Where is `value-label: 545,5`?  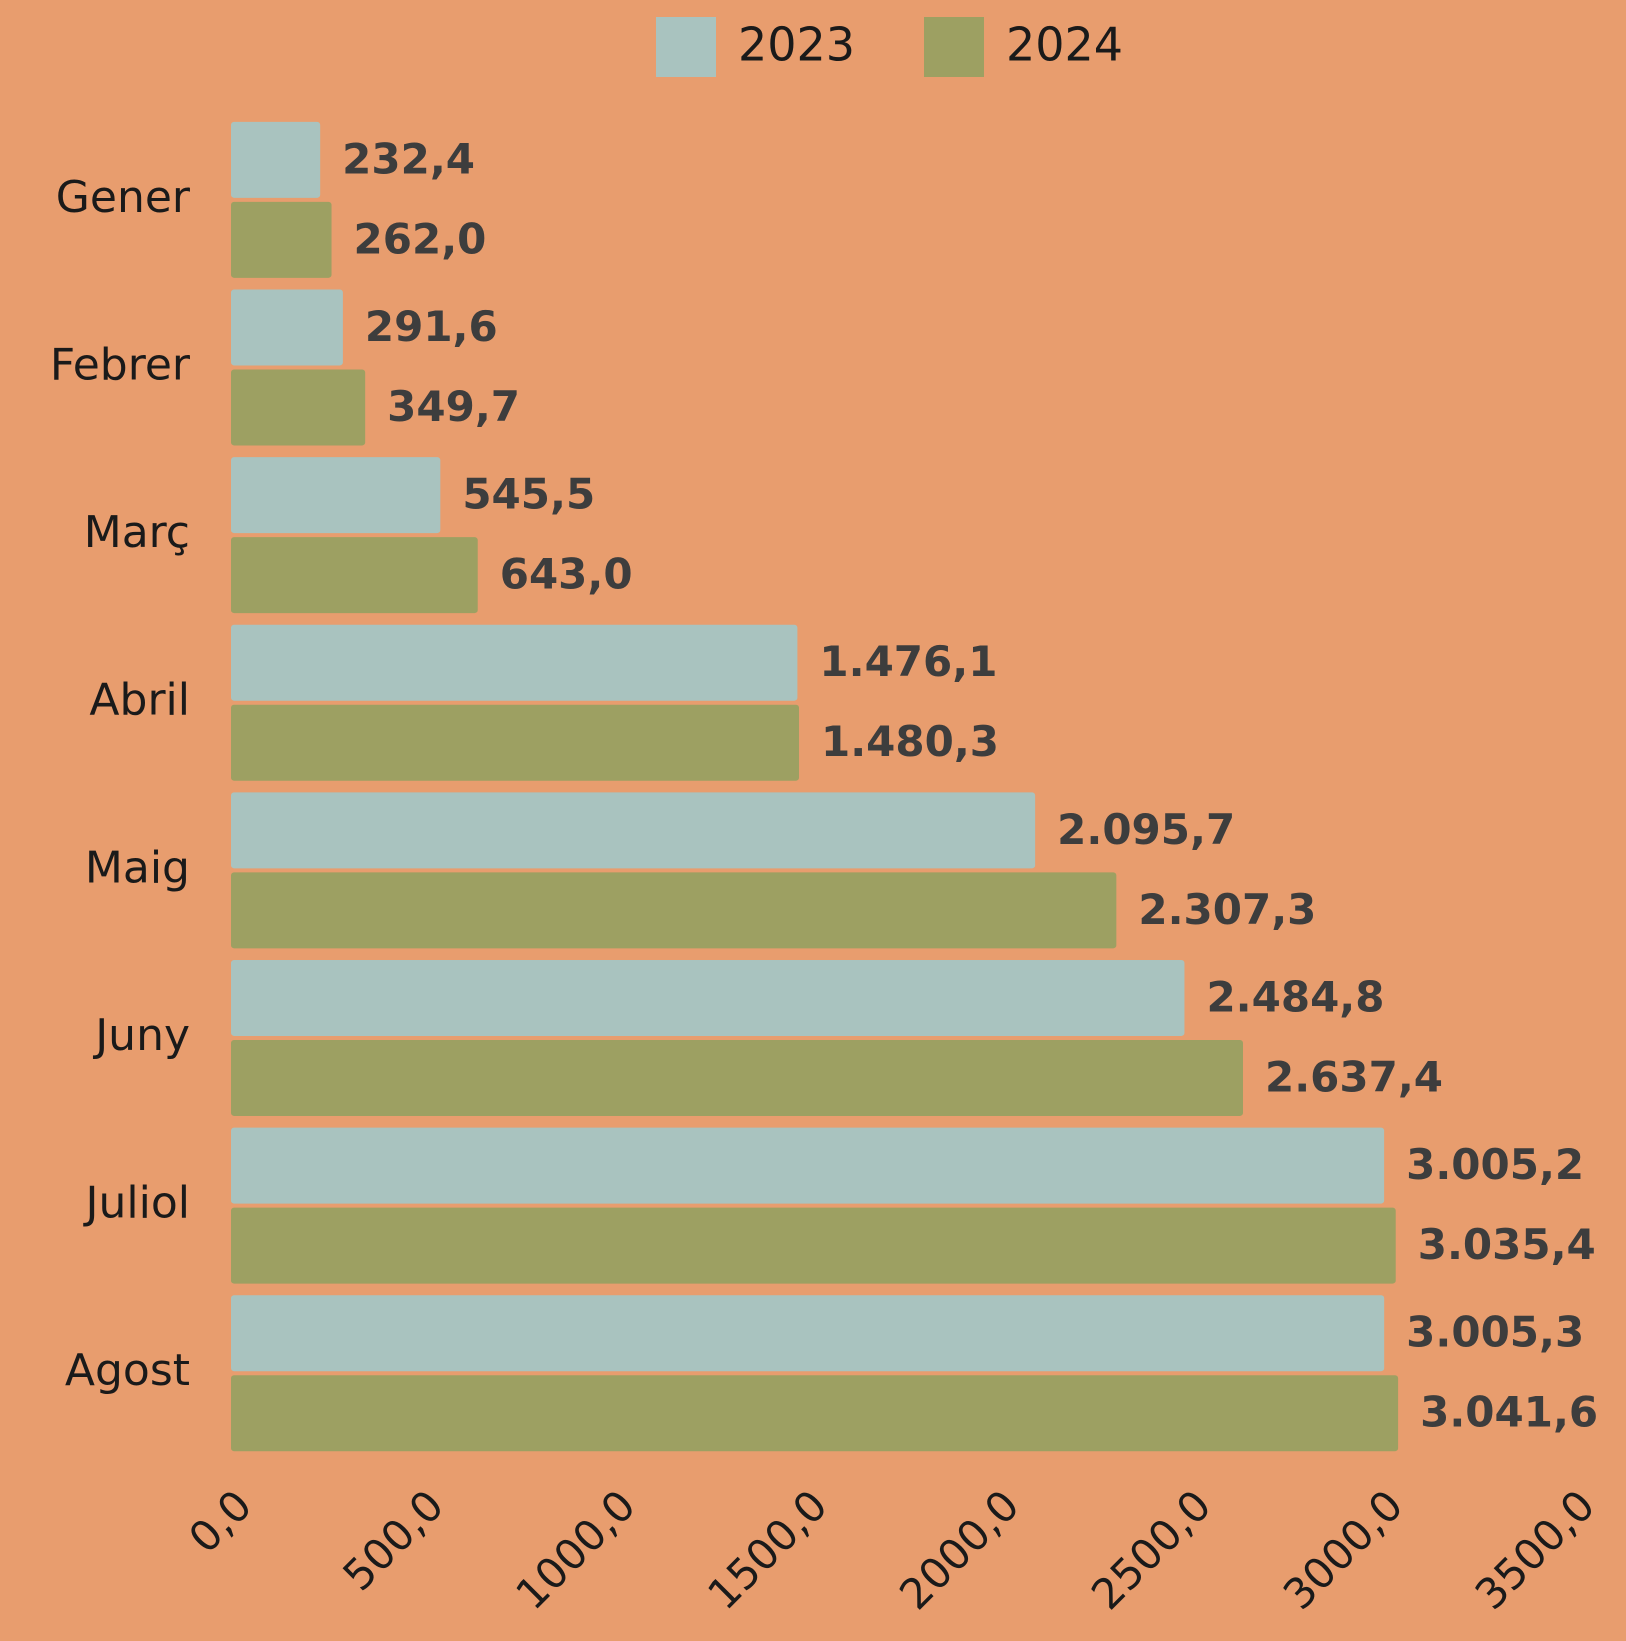 value-label: 545,5 is located at coordinates (528, 494).